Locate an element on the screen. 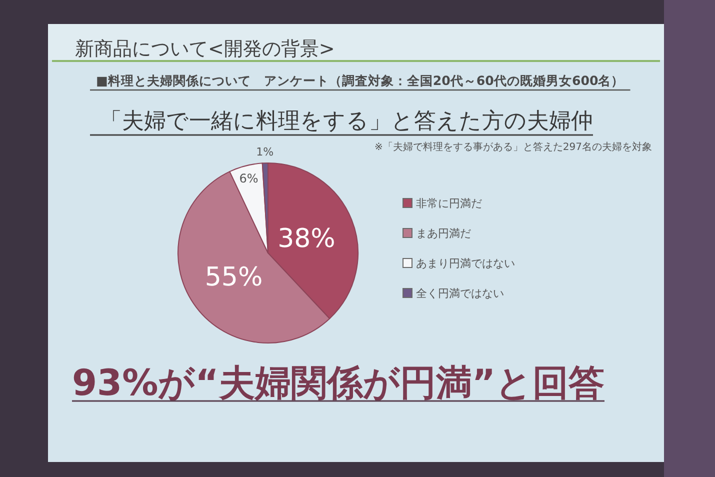 This screenshot has width=715, height=477. data-label: 1% is located at coordinates (265, 151).